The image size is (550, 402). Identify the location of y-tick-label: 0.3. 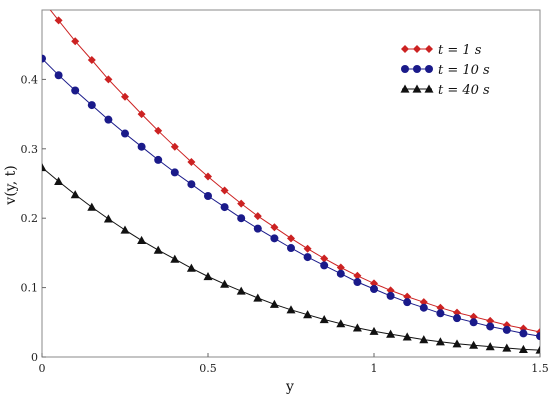
(30, 149).